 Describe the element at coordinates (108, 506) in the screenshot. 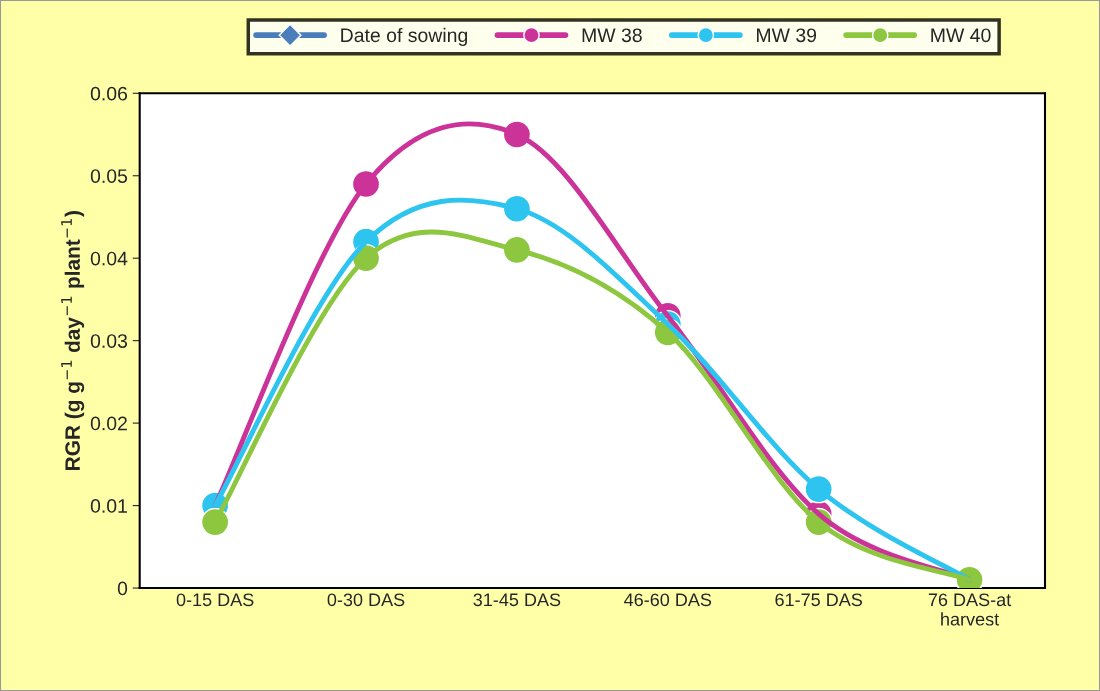

I see `y-tick-label: 0.01` at that location.